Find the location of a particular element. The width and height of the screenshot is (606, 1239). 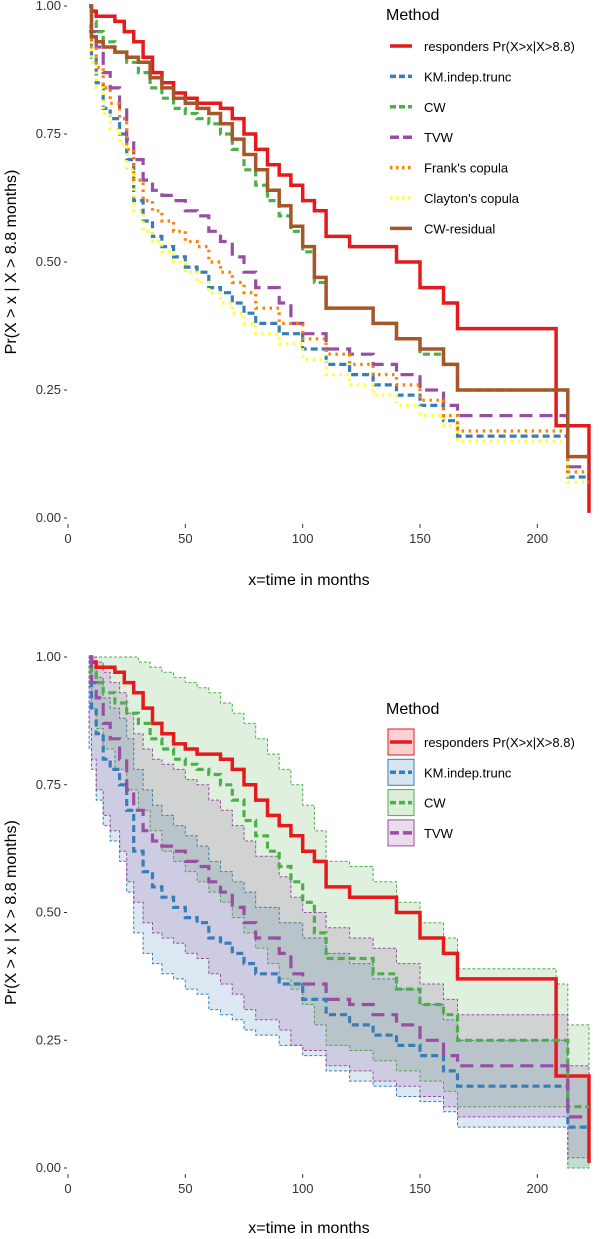

y-tick-label-top: 0.25 is located at coordinates (48, 389).